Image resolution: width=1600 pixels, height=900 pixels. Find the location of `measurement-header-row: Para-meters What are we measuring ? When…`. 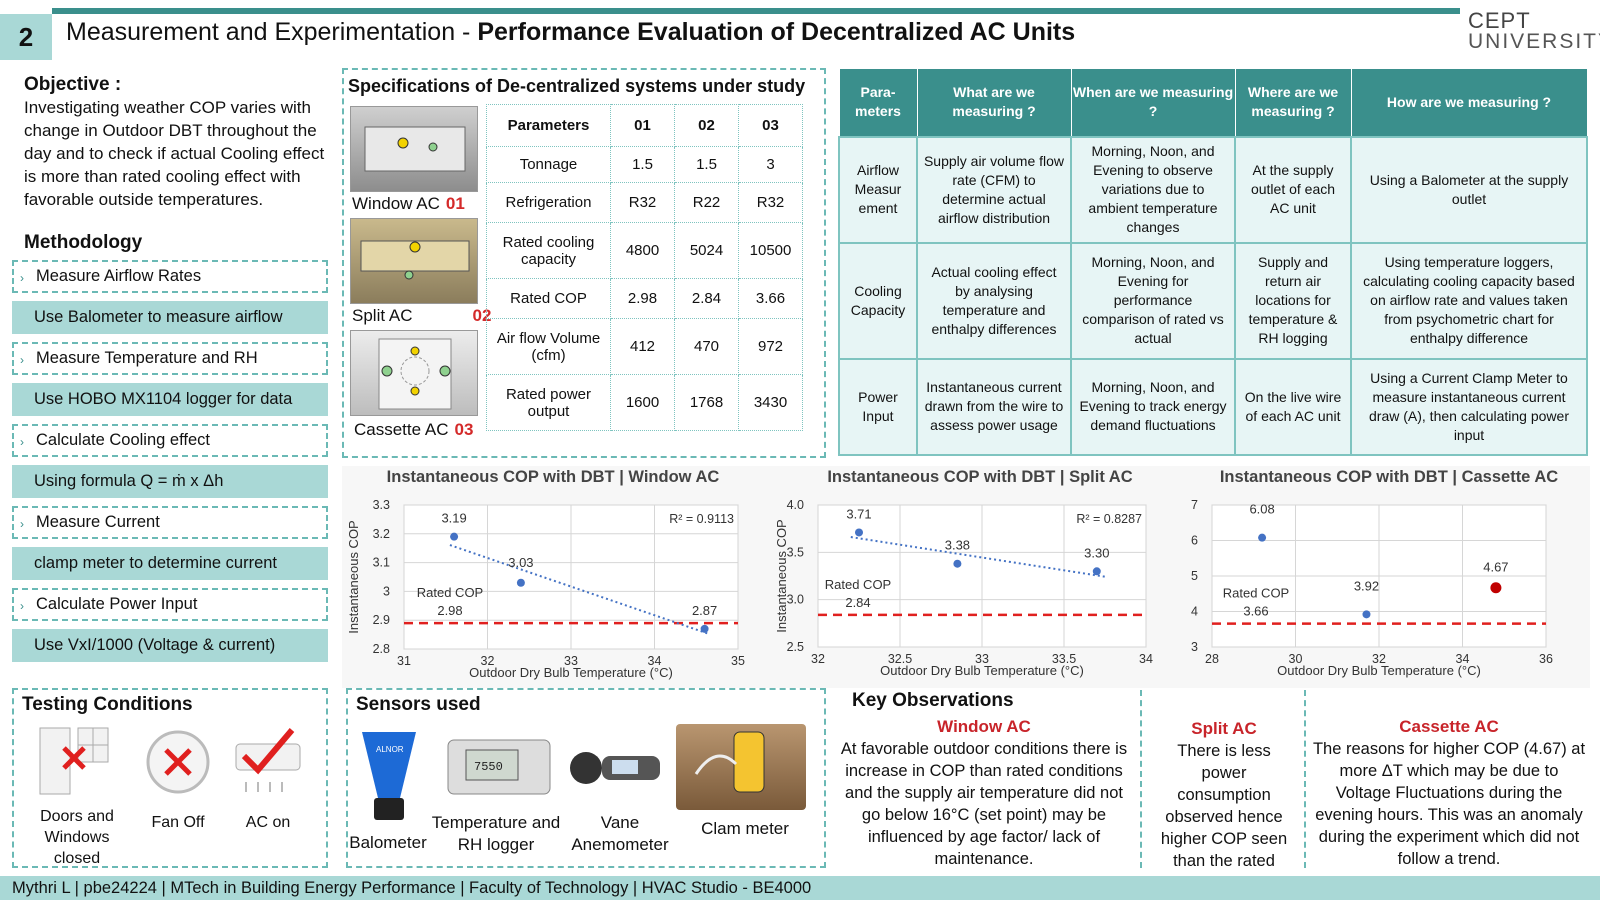

measurement-header-row: Para-meters What are we measuring ? When… is located at coordinates (1213, 102).